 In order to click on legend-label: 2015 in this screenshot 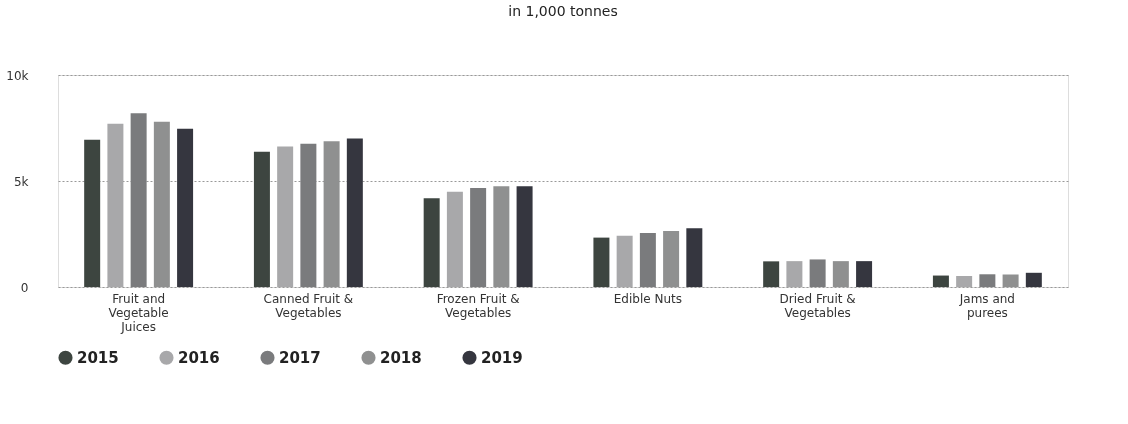, I will do `click(98, 357)`.